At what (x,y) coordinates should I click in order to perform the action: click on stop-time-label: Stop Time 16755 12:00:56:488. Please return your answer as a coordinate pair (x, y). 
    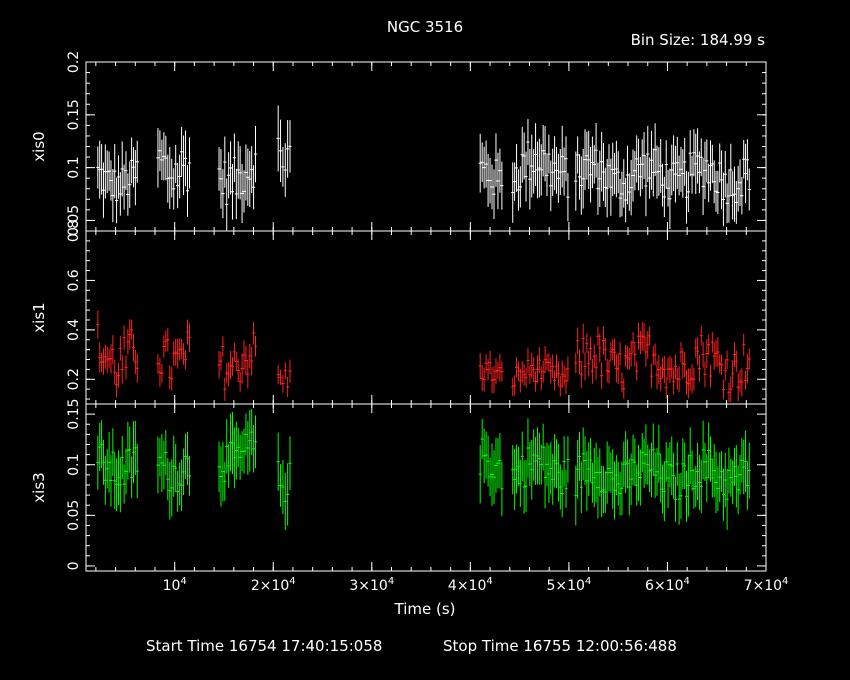
    Looking at the image, I should click on (560, 646).